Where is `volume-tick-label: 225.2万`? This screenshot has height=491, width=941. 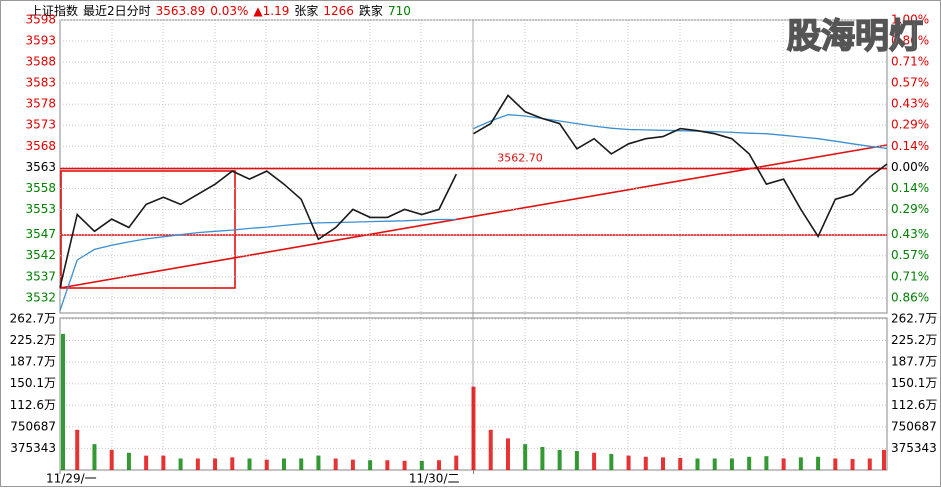
volume-tick-label: 225.2万 is located at coordinates (33, 340).